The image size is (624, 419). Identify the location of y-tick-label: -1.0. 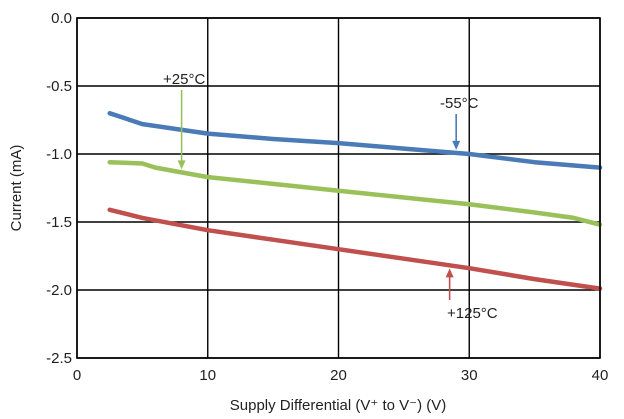
(59, 154).